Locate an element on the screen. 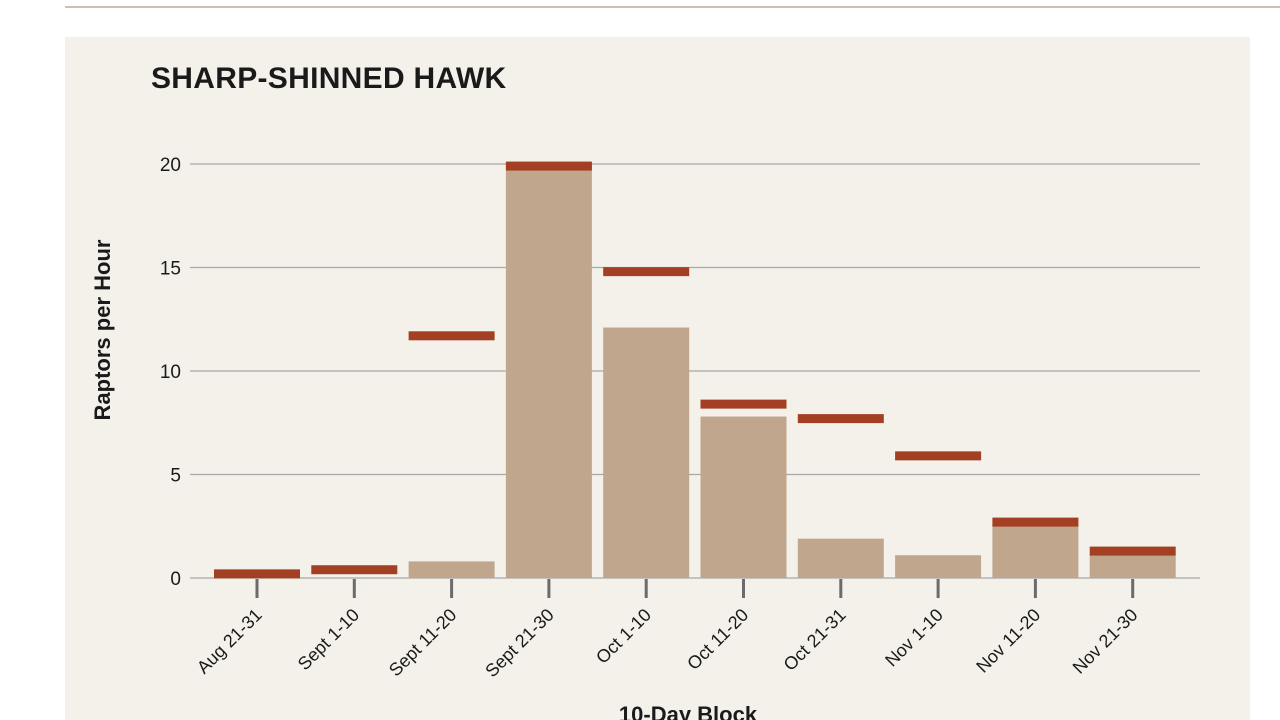 The width and height of the screenshot is (1280, 720). y-tick-label: 10 is located at coordinates (170, 372).